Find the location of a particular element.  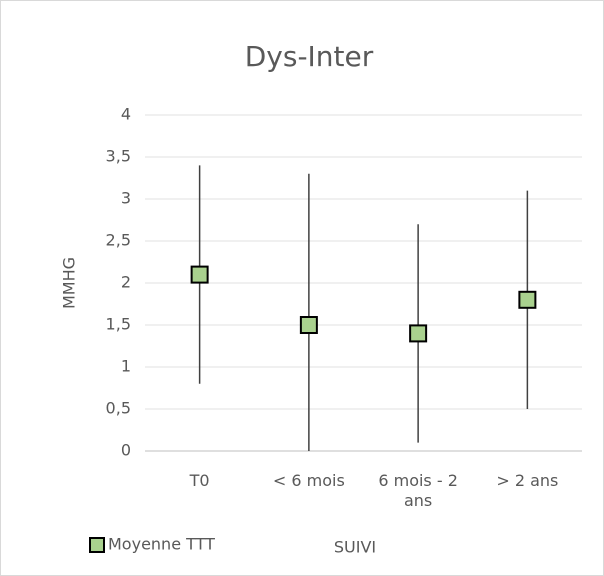

y-tick-label: 4 is located at coordinates (126, 114).